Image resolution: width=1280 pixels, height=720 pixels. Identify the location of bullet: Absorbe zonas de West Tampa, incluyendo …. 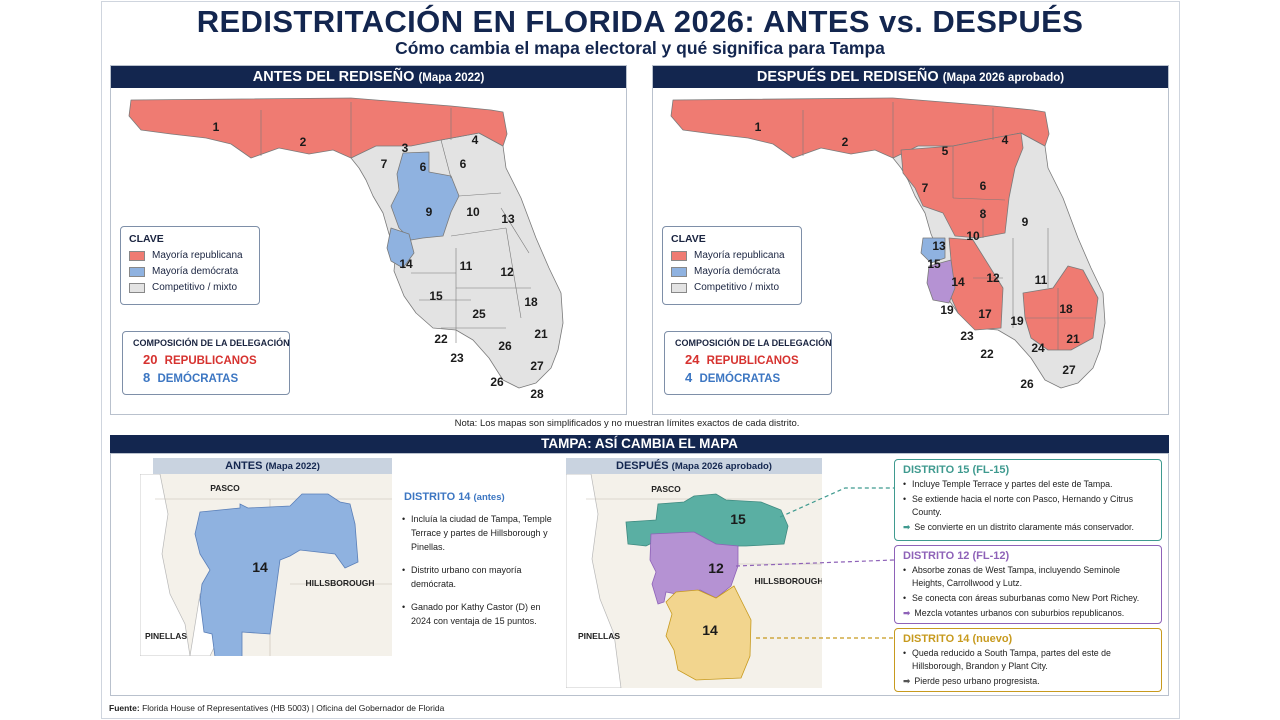
(1028, 577).